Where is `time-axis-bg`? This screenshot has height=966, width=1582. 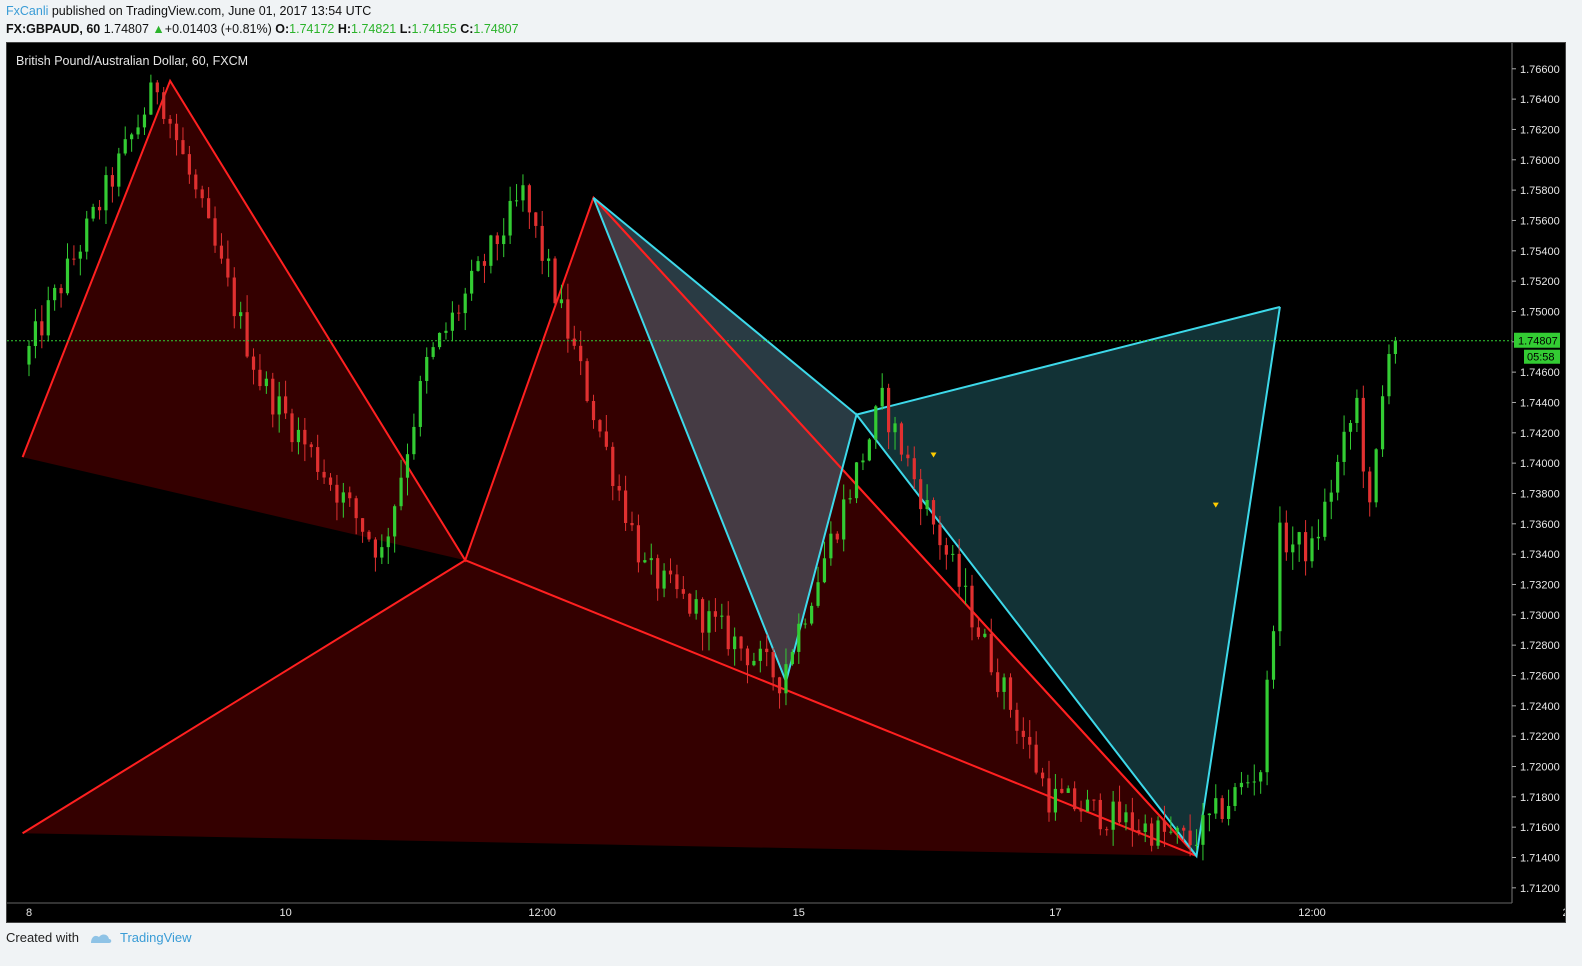 time-axis-bg is located at coordinates (786, 912).